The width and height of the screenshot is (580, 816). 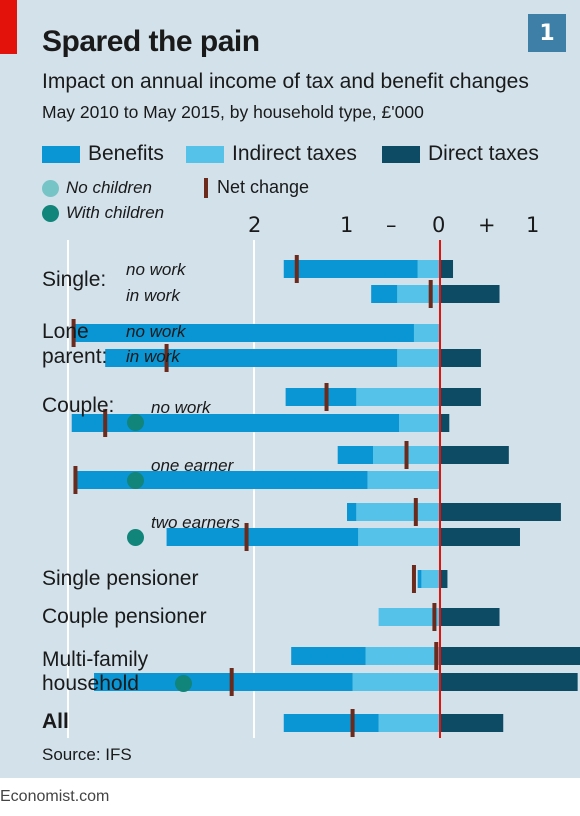 I want to click on legend-indirect: Indirect taxes, so click(x=271, y=154).